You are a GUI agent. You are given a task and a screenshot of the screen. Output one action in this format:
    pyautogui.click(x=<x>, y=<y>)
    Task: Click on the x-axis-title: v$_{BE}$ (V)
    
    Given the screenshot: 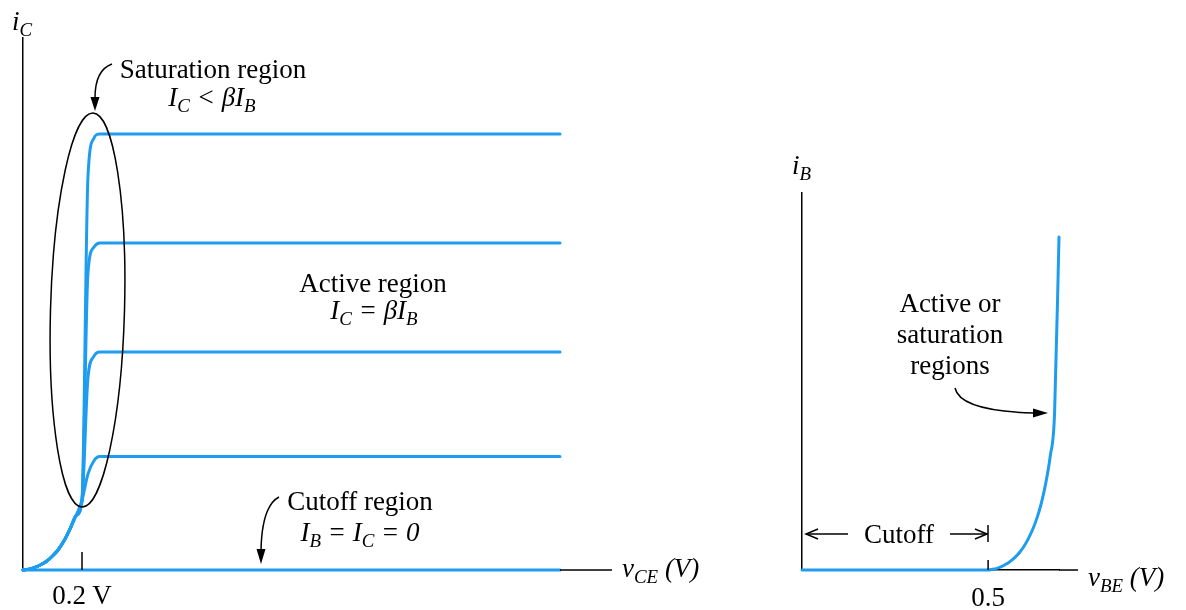 What is the action you would take?
    pyautogui.click(x=1126, y=579)
    